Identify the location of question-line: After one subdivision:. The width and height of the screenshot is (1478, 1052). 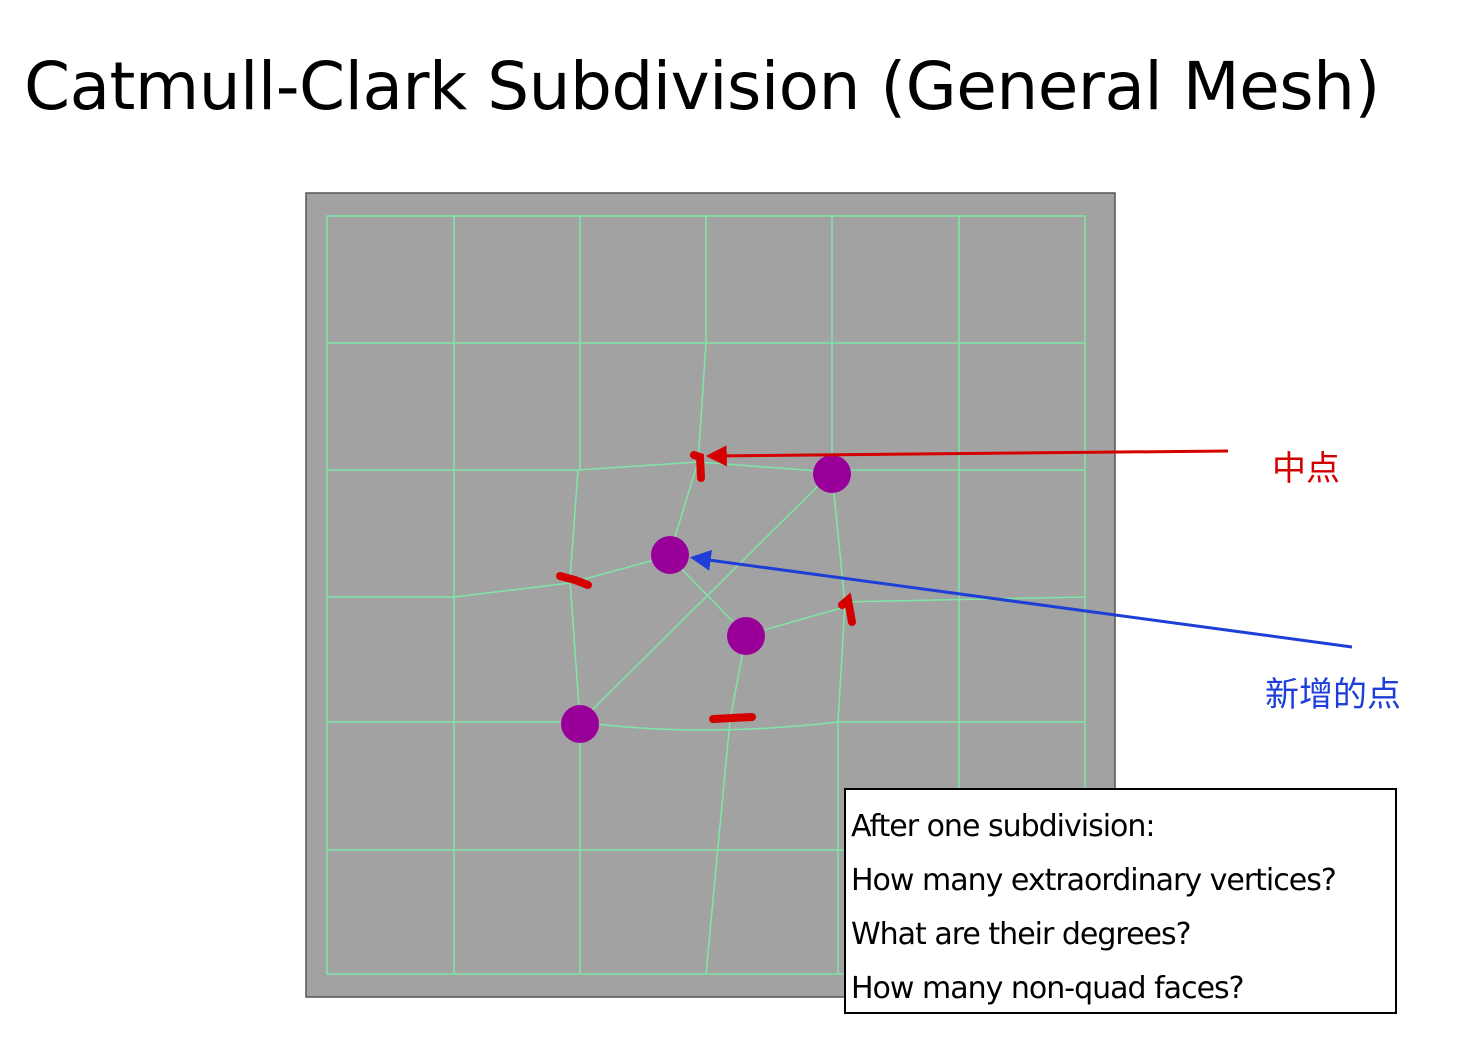
(1003, 826).